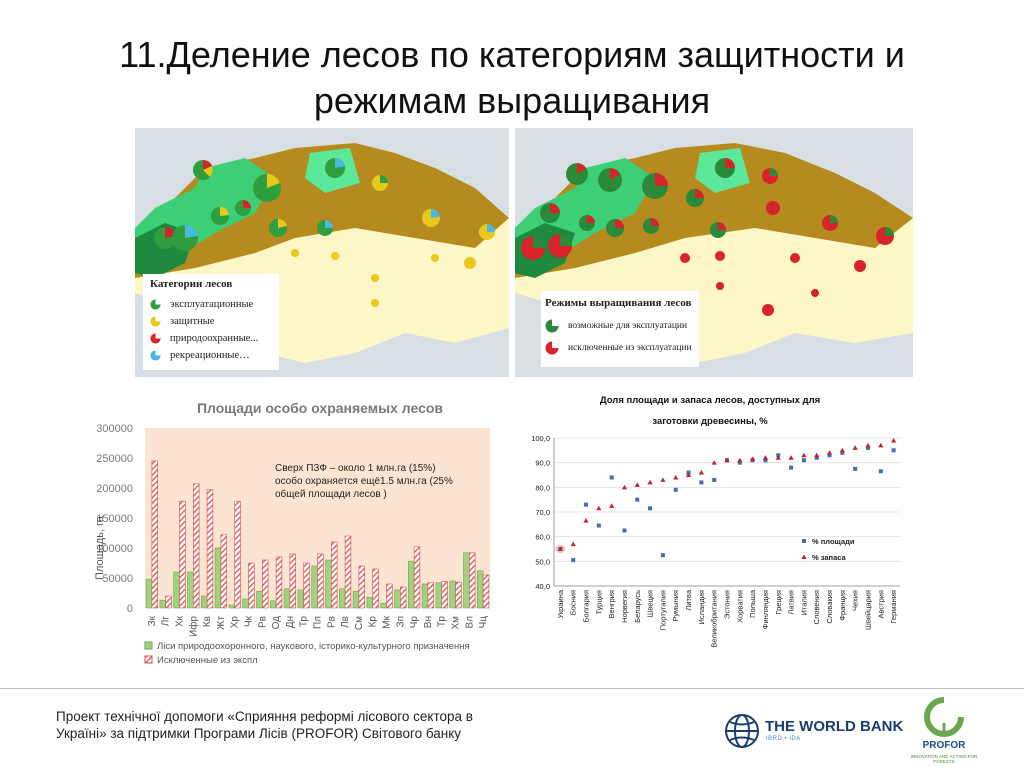 The height and width of the screenshot is (768, 1024). Describe the element at coordinates (542, 512) in the screenshot. I see `y-tick-label: 70,0` at that location.